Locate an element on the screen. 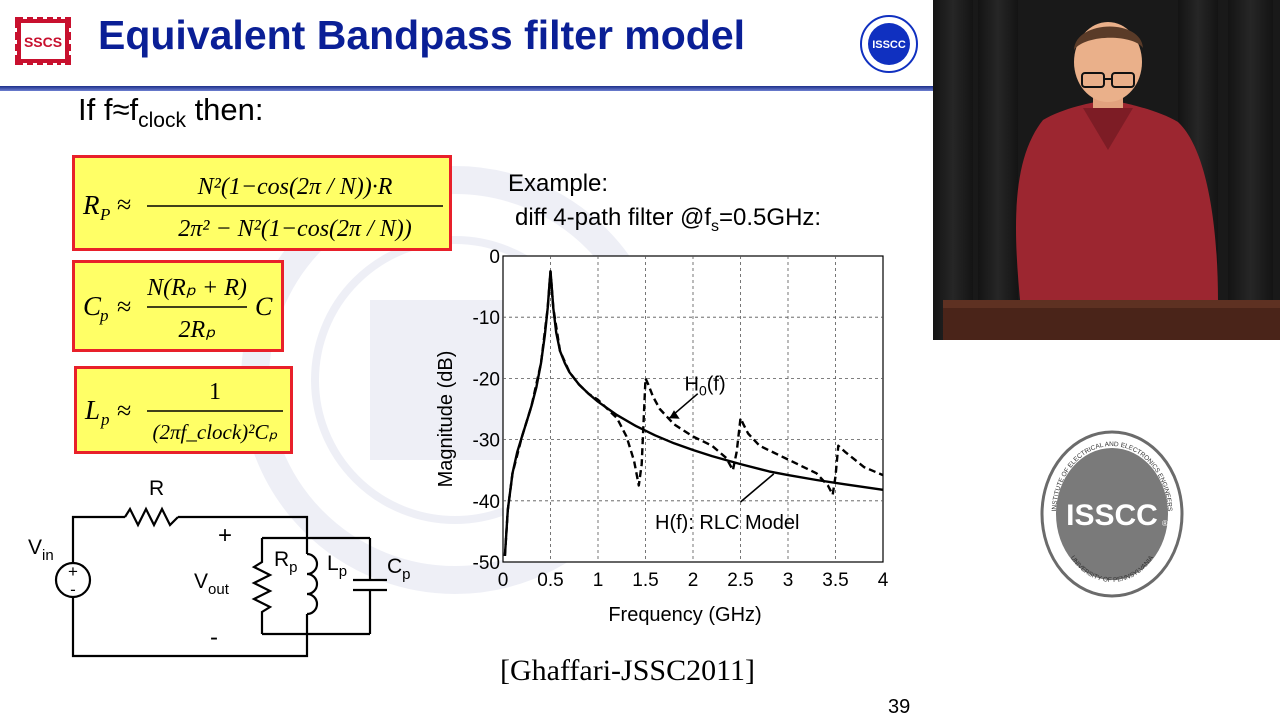 The image size is (1280, 720). example-label: Example: is located at coordinates (558, 183).